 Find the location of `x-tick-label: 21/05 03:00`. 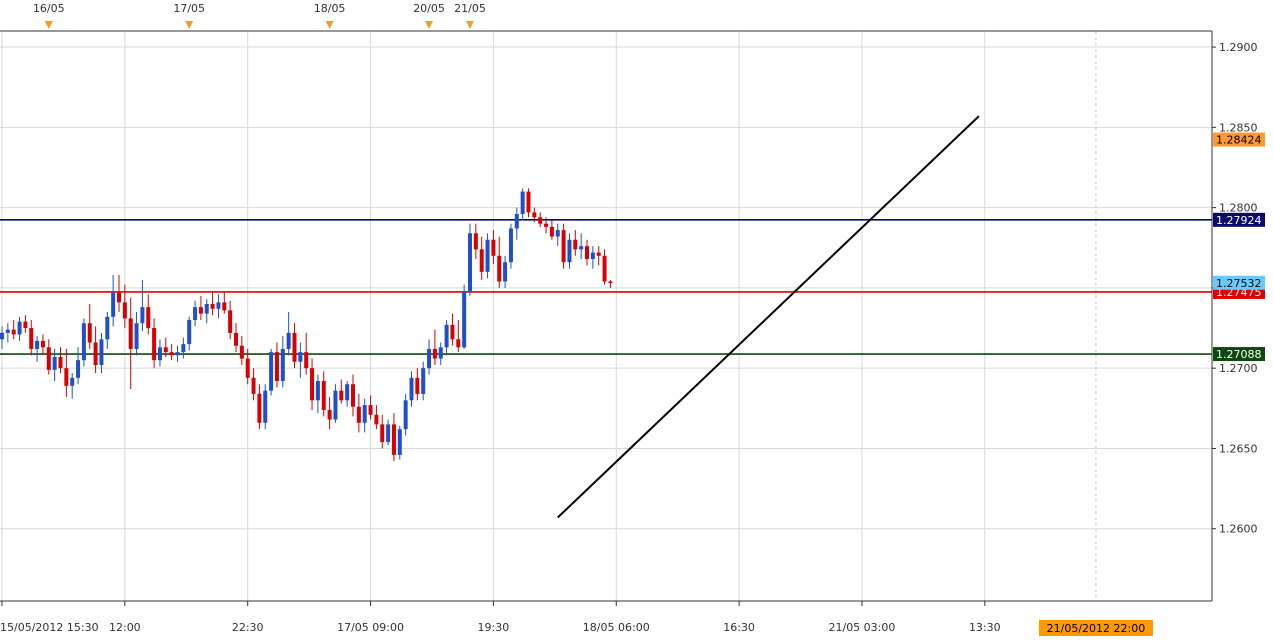

x-tick-label: 21/05 03:00 is located at coordinates (861, 627).